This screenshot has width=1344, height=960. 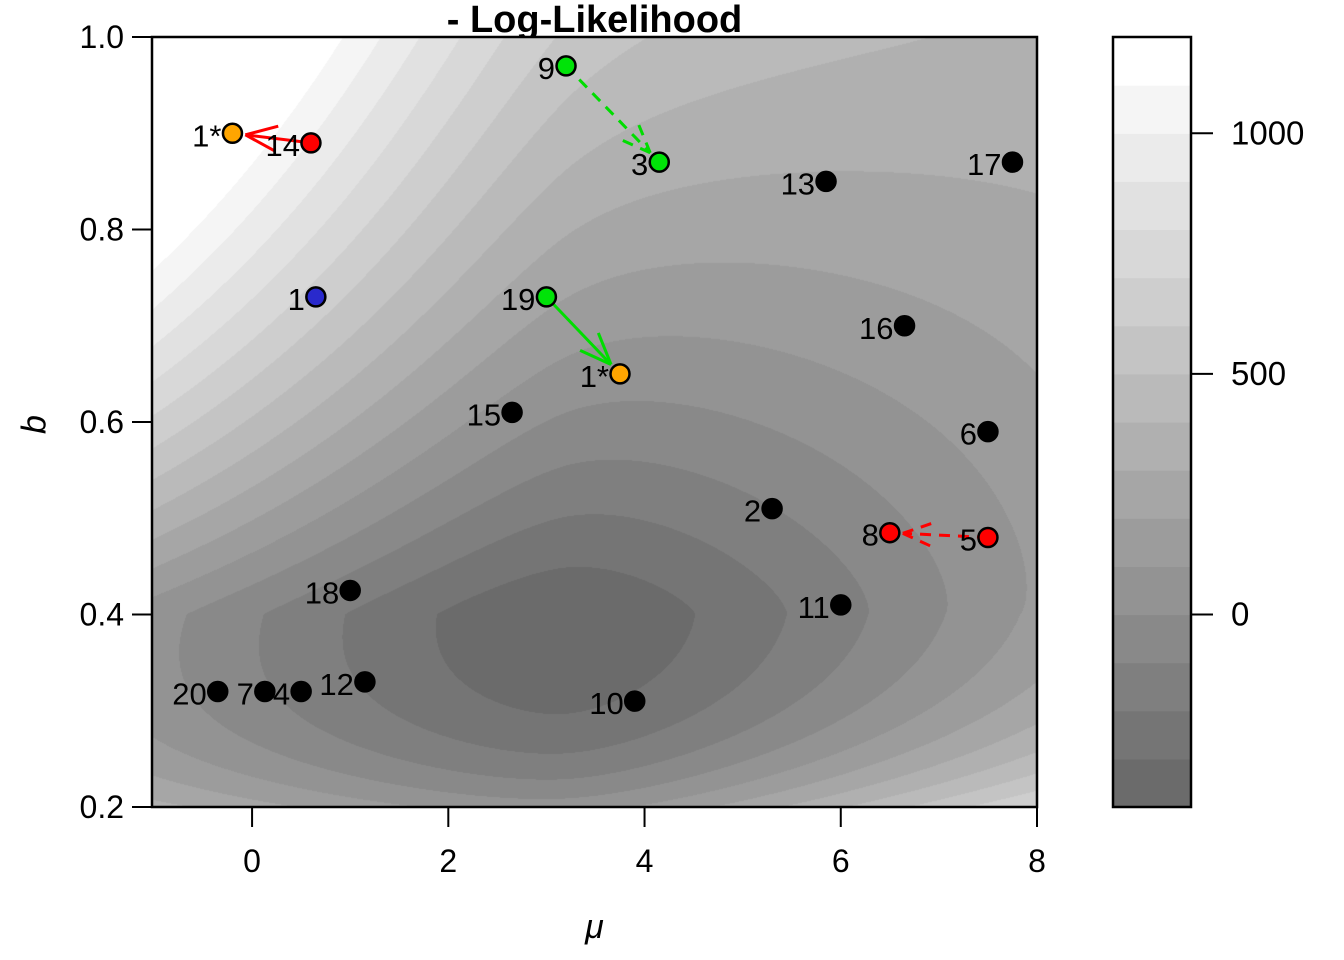 I want to click on colorbar-frame, so click(x=1152, y=422).